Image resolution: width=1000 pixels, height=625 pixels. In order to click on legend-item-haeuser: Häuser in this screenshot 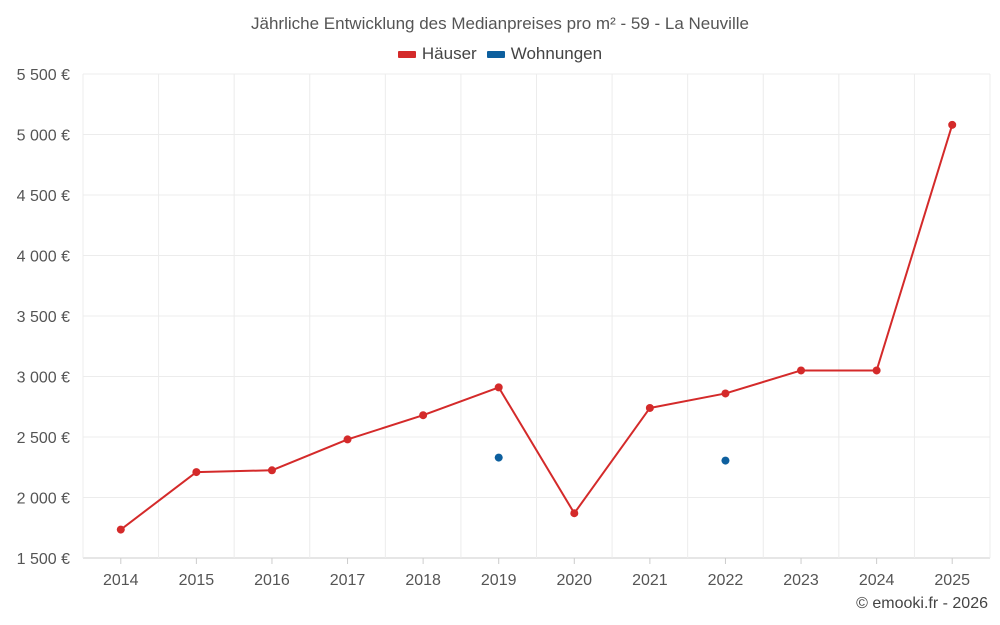, I will do `click(437, 54)`.